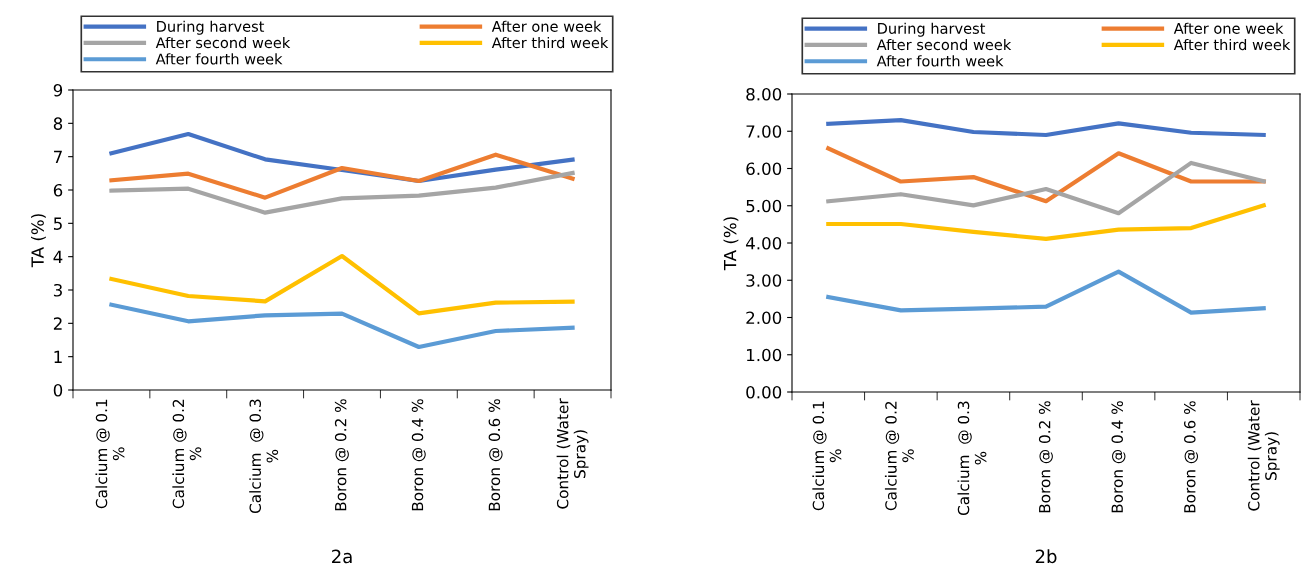 Image resolution: width=1304 pixels, height=569 pixels. What do you see at coordinates (764, 169) in the screenshot?
I see `y-tick-label: 6.00` at bounding box center [764, 169].